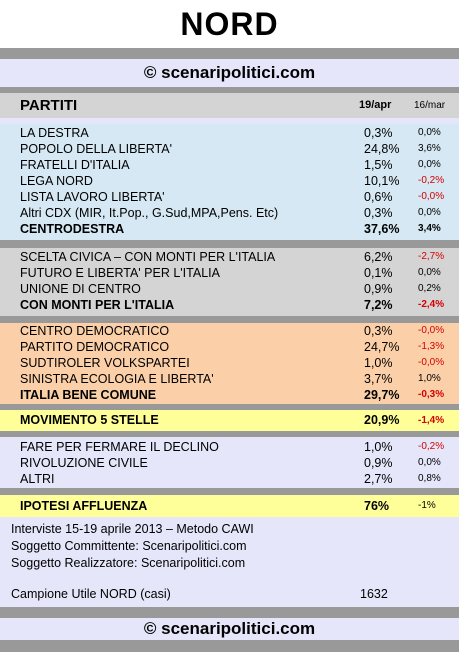  I want to click on party-row: FUTURO E LIBERTA' PER L'ITALIA 0,1% 0,0%, so click(229, 273).